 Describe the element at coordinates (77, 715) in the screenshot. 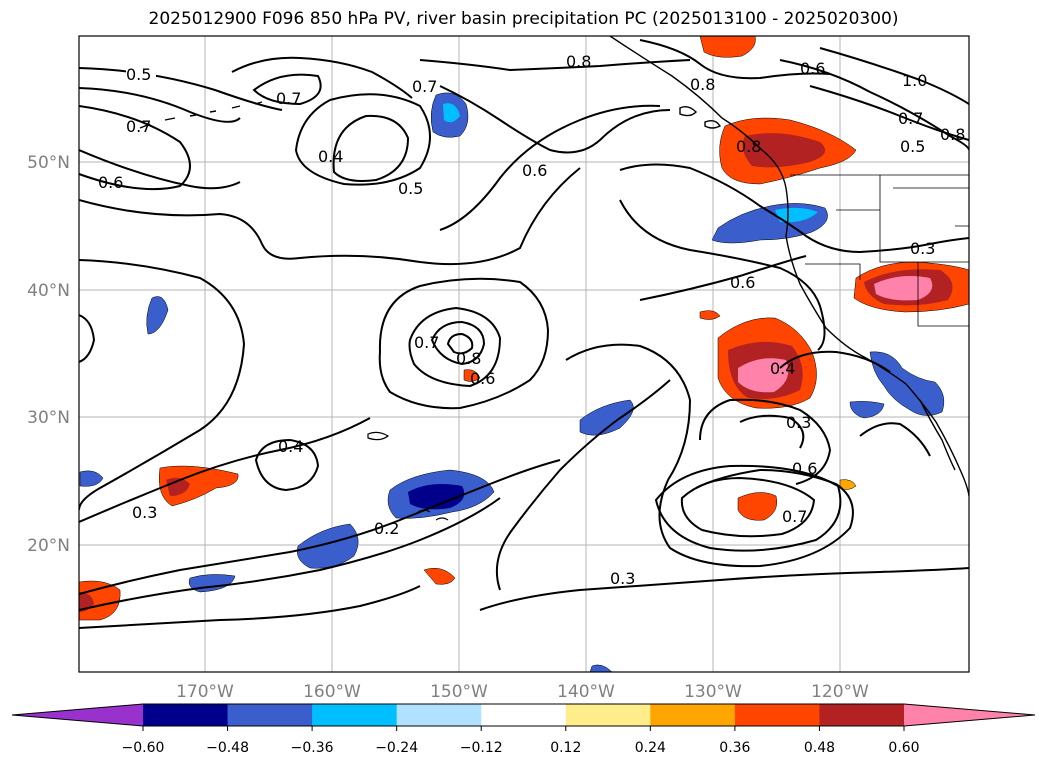

I see `colorbar-extend-low` at that location.